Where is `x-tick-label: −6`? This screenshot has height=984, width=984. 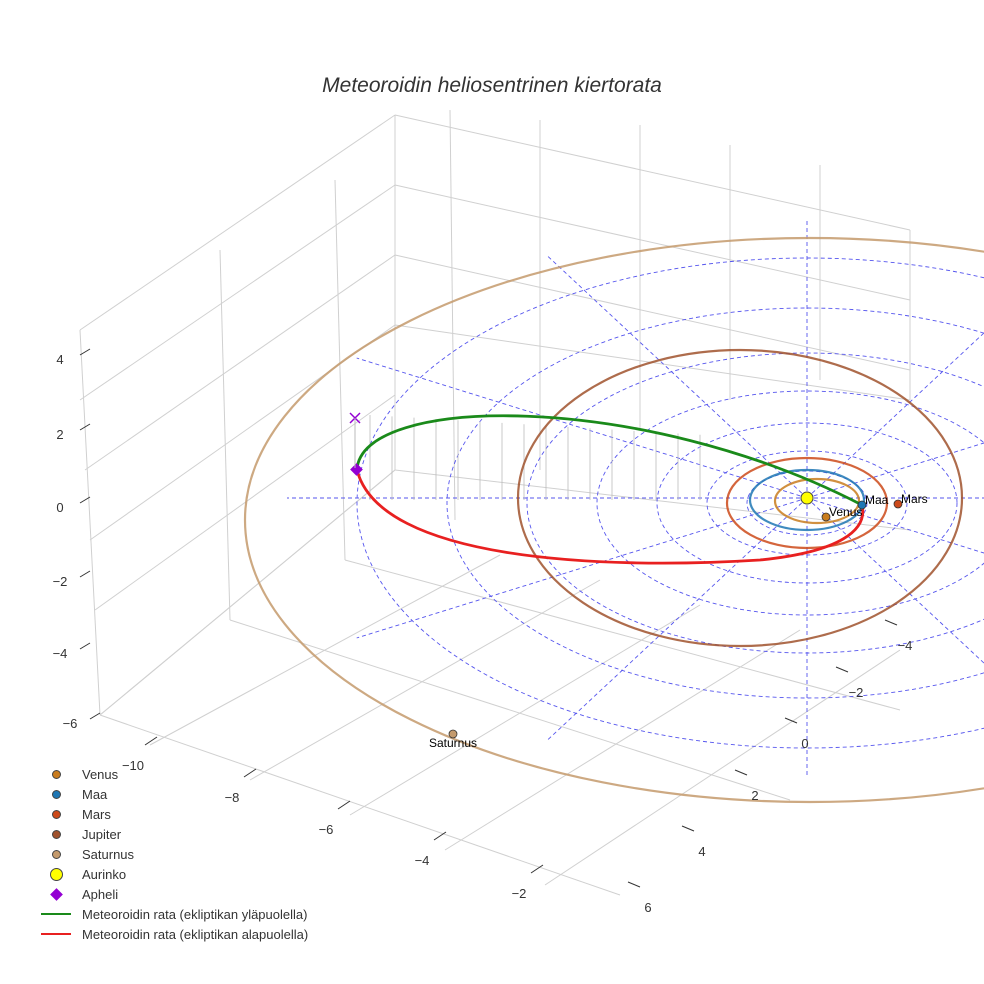 x-tick-label: −6 is located at coordinates (326, 829).